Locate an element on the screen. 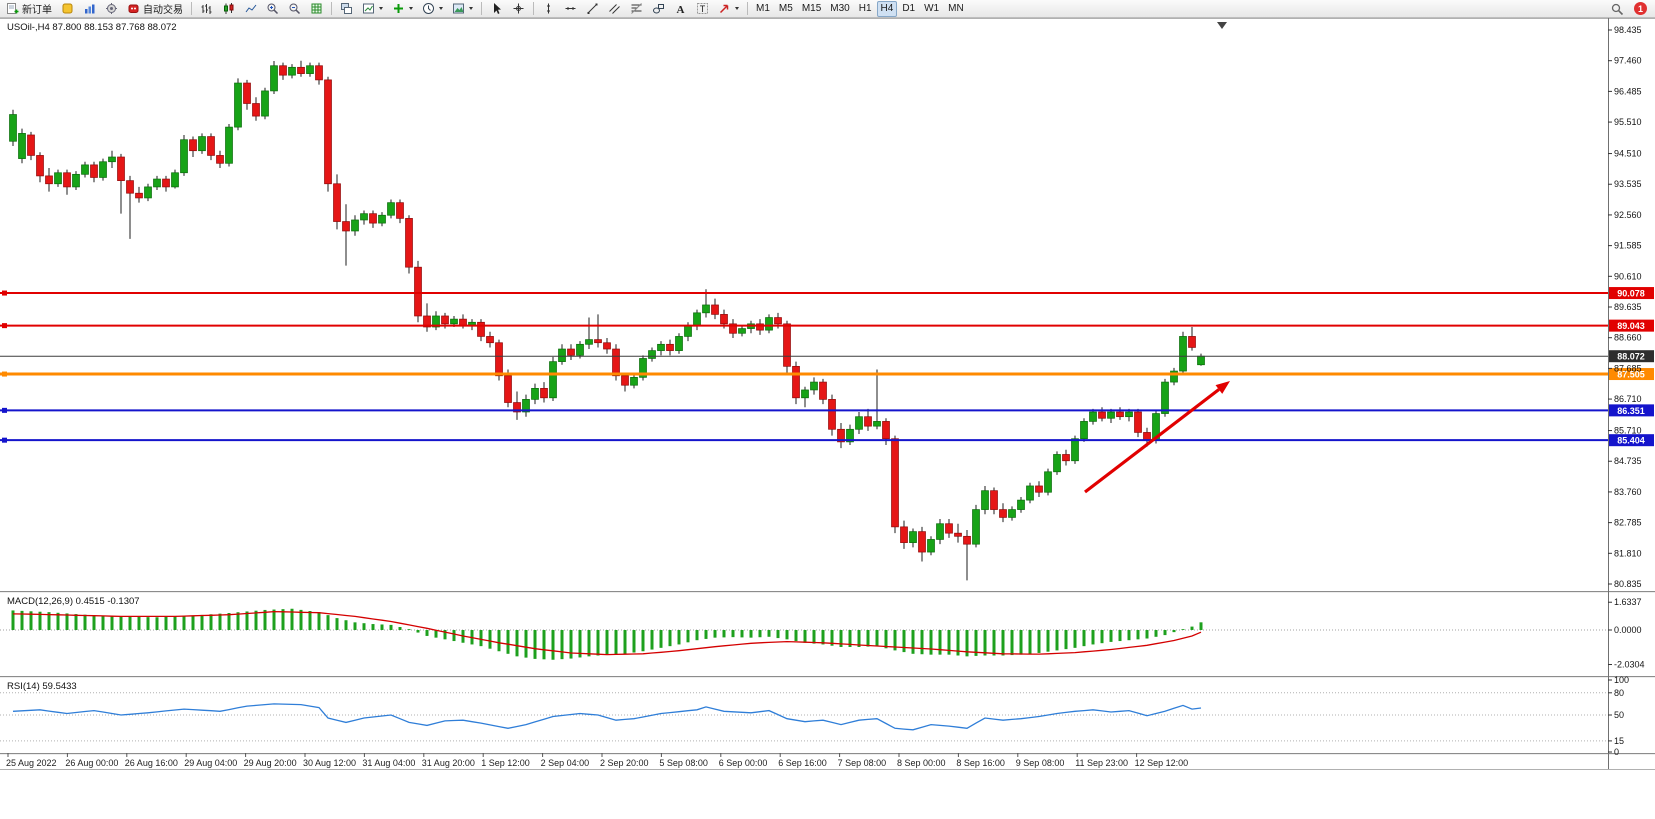  crosshair-button is located at coordinates (518, 9).